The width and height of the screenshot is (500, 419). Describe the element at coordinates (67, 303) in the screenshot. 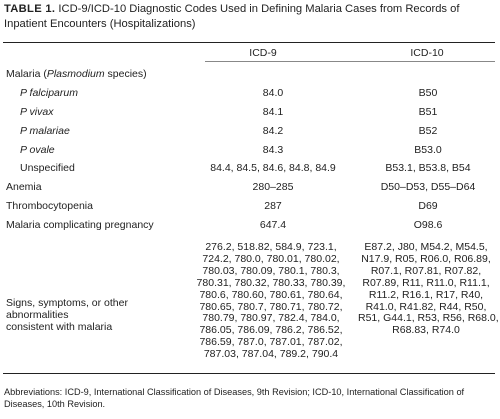

I see `signs-label-line: Signs, symptoms, or other` at that location.